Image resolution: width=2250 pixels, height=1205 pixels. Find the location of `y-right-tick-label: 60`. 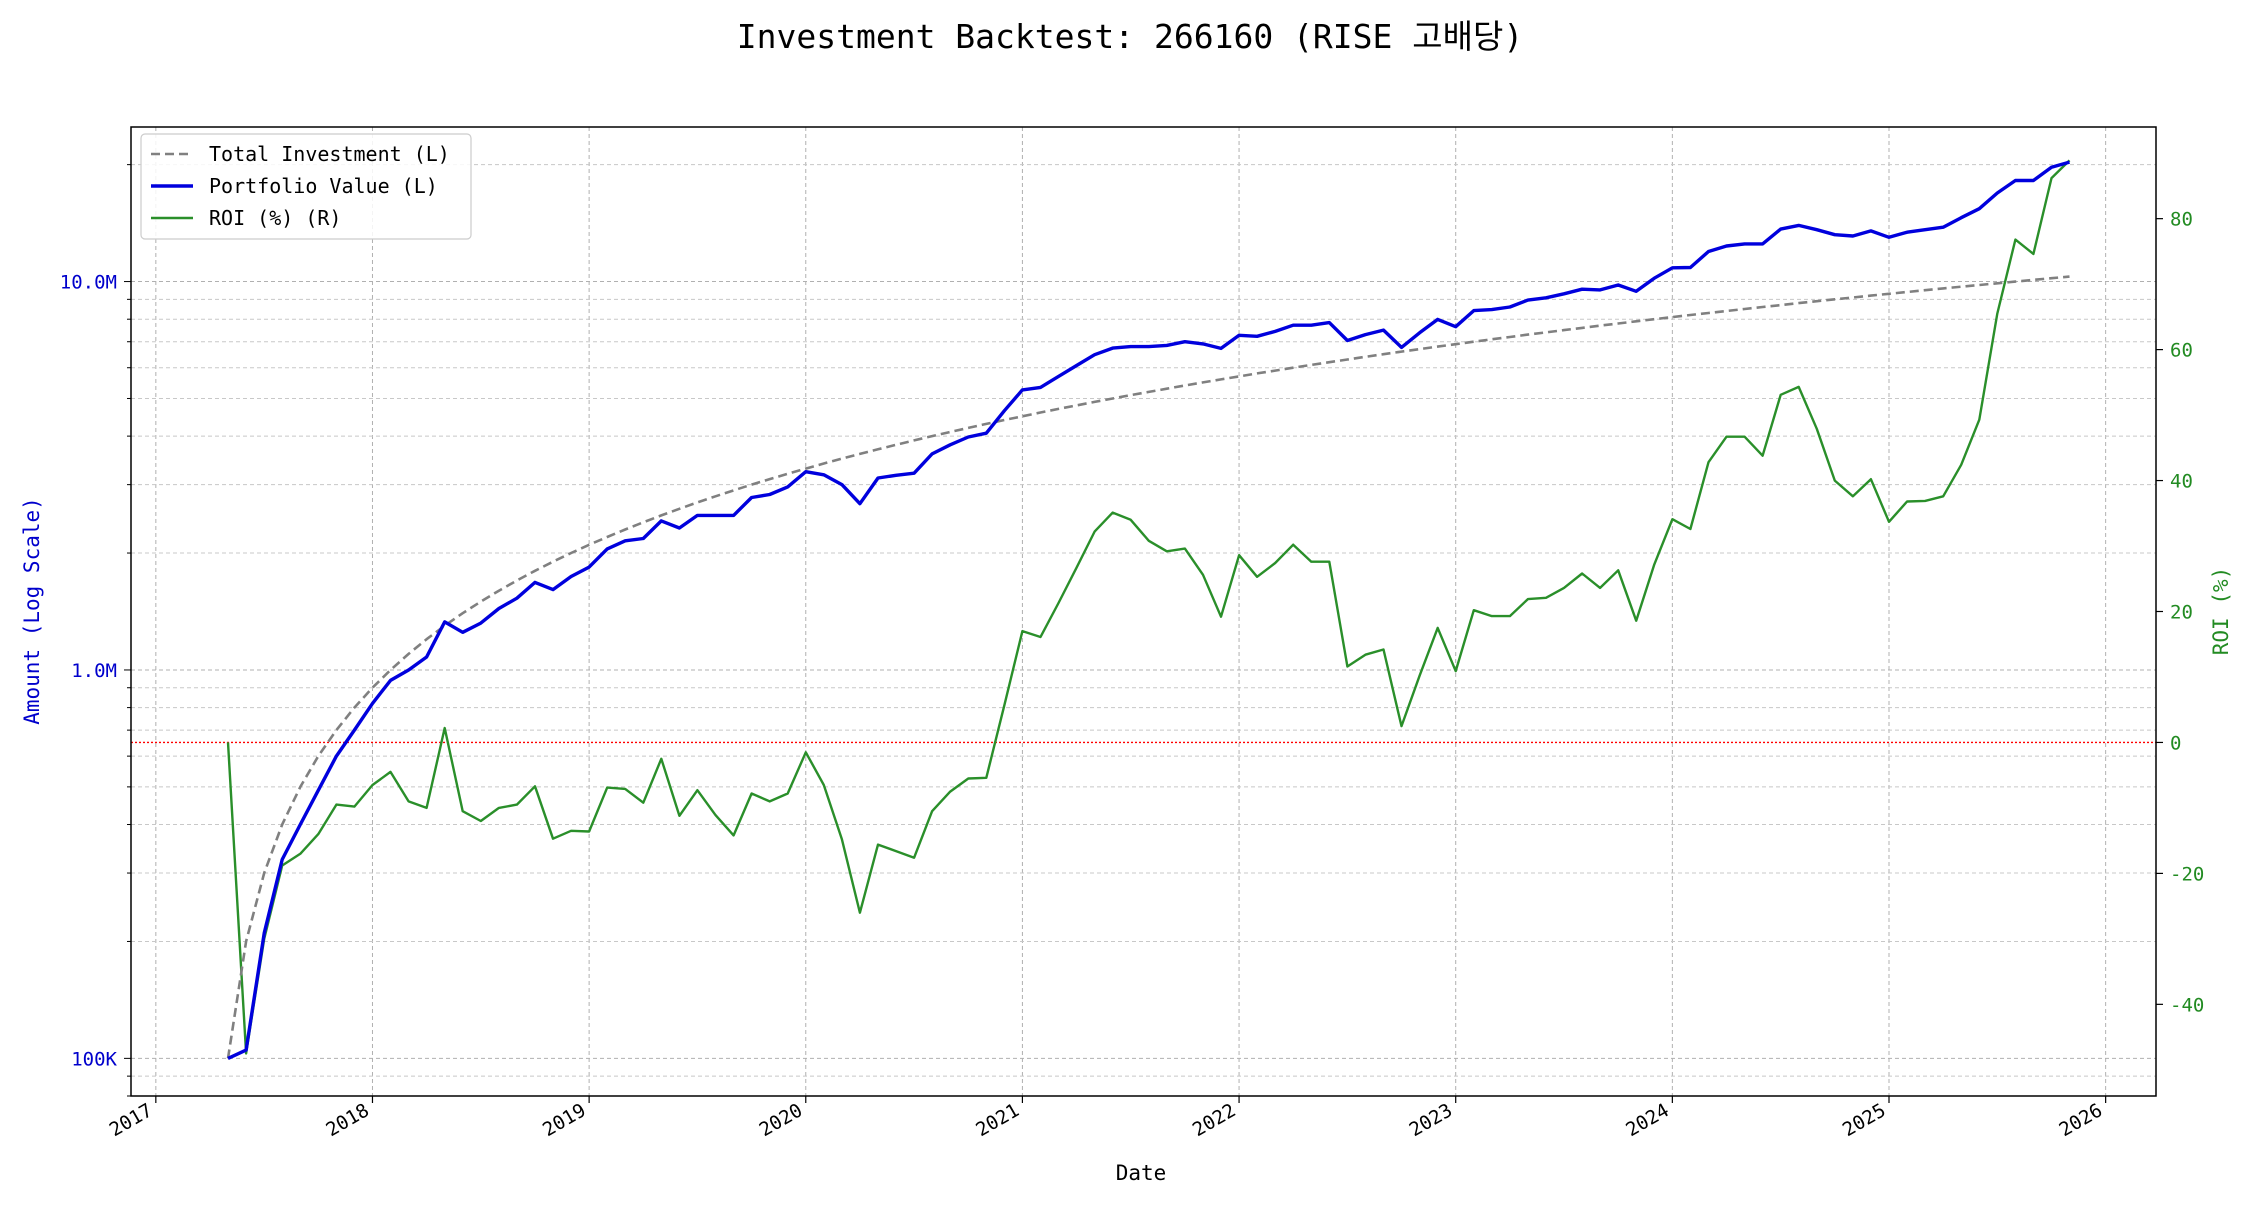

y-right-tick-label: 60 is located at coordinates (2181, 351).